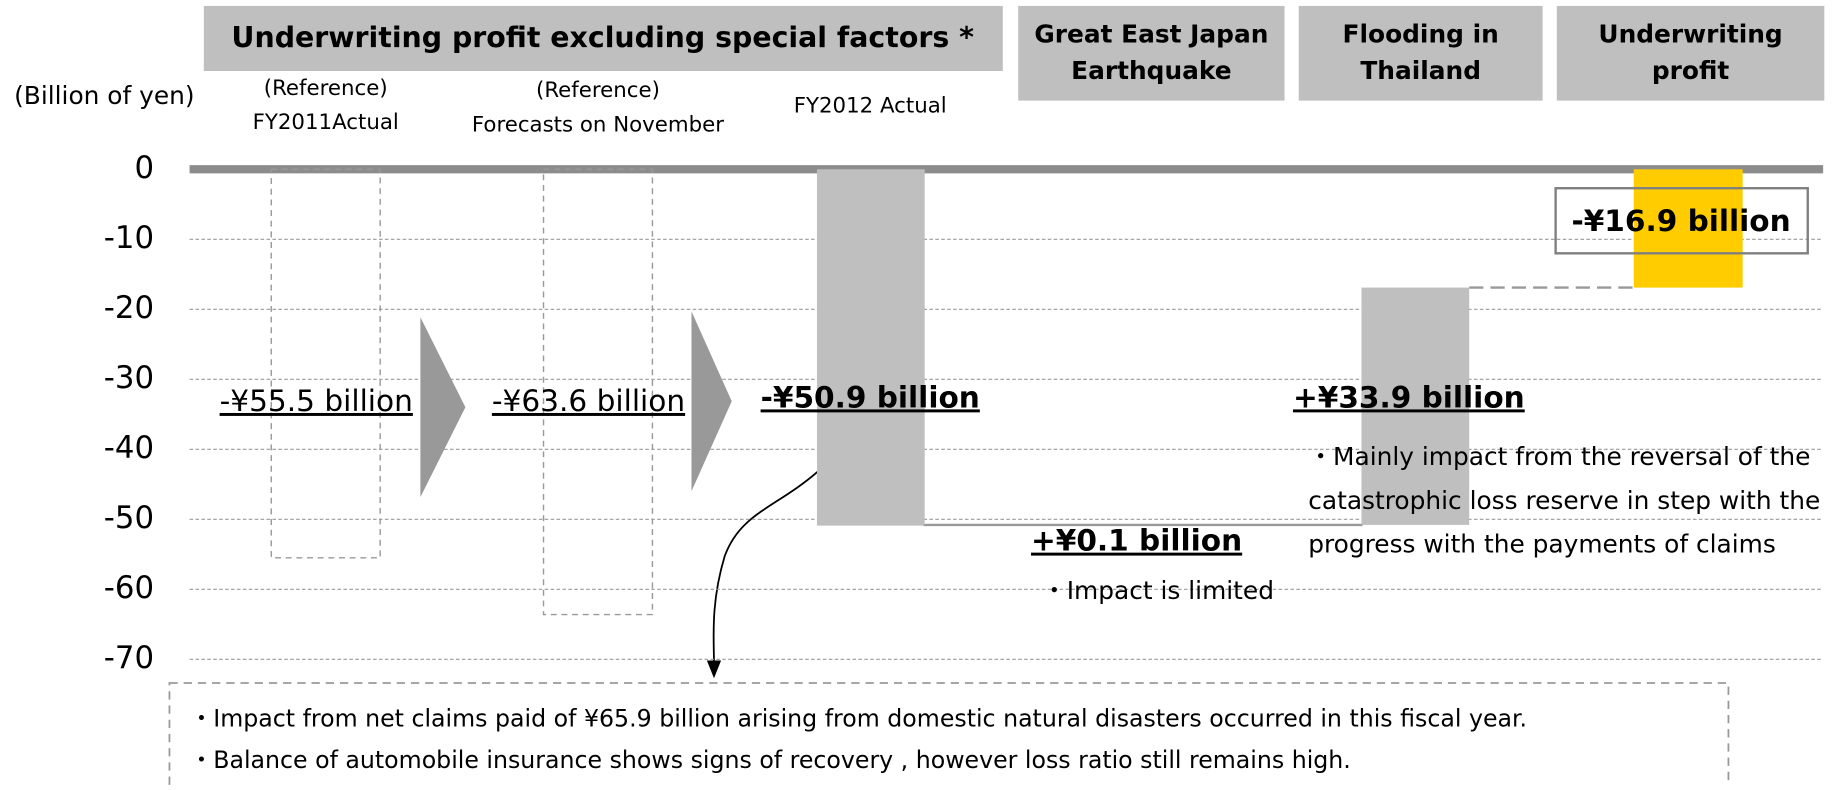 The height and width of the screenshot is (790, 1847). What do you see at coordinates (1409, 397) in the screenshot?
I see `value-label: +¥33.9 billion` at bounding box center [1409, 397].